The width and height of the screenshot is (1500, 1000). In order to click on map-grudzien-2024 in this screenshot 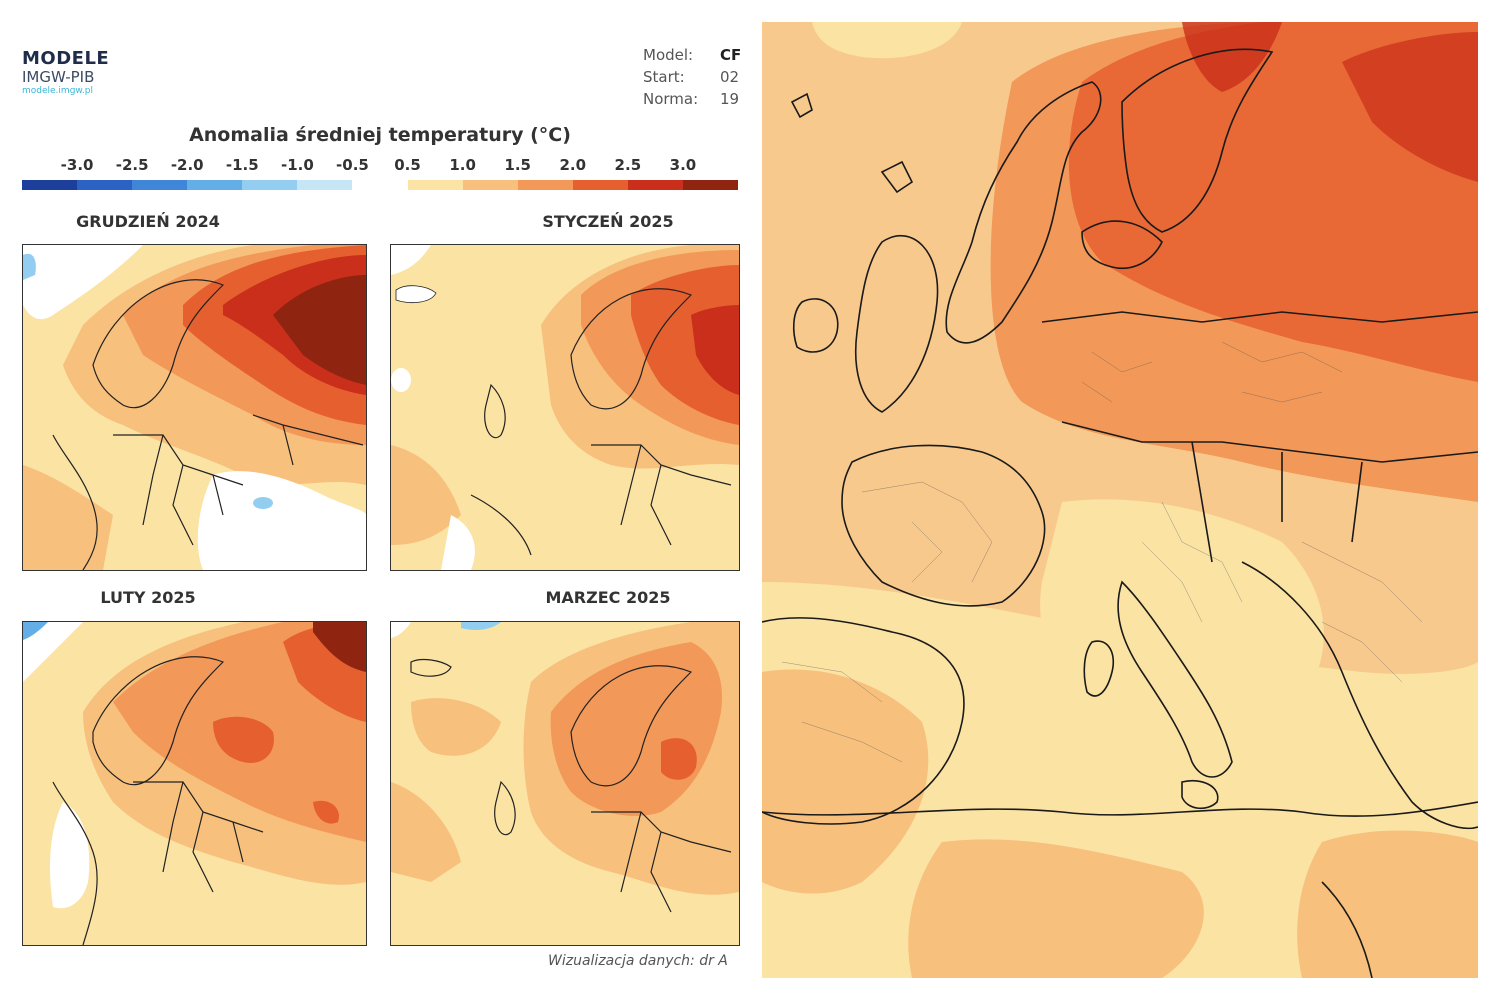, I will do `click(194, 407)`.